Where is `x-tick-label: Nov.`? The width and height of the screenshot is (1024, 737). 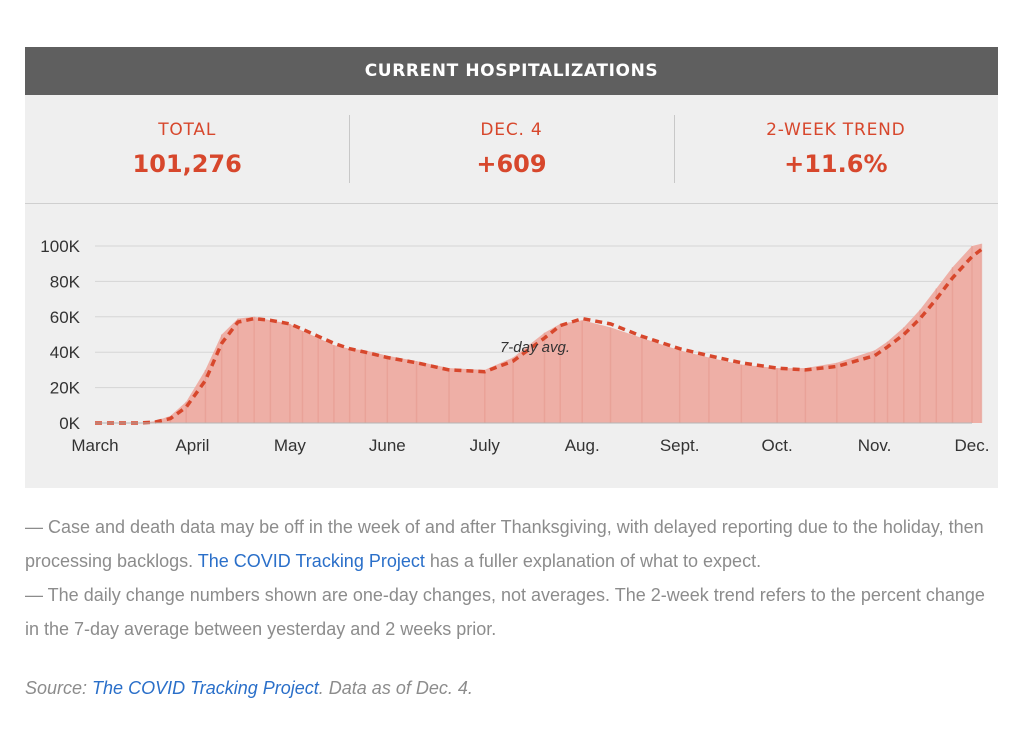
x-tick-label: Nov. is located at coordinates (875, 445).